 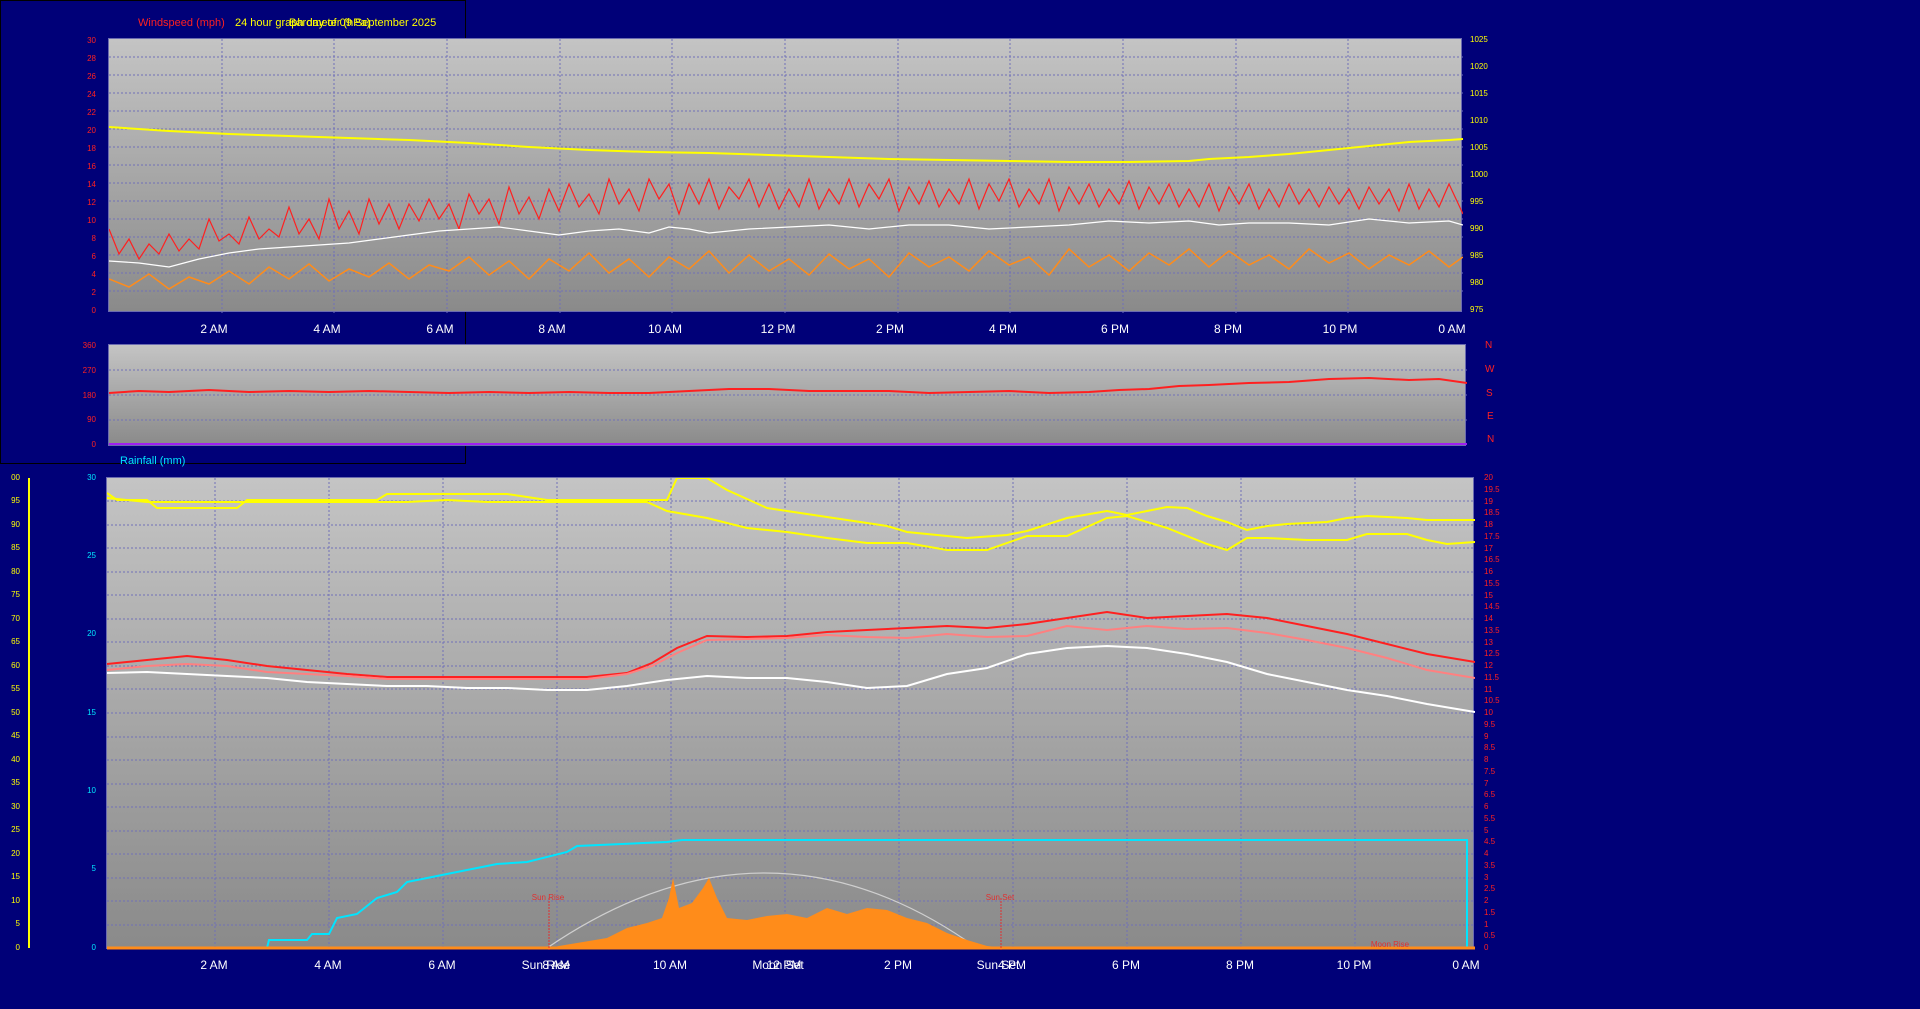 I want to click on humidity-line, so click(x=791, y=524).